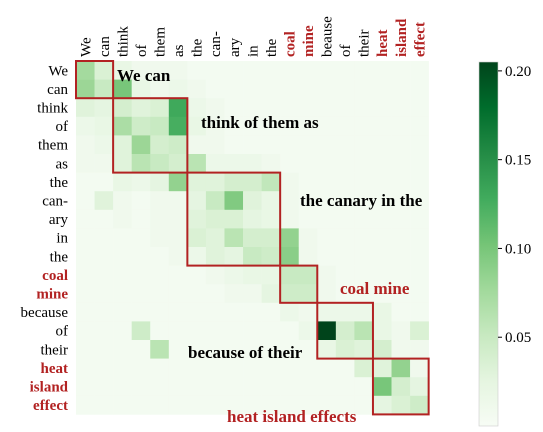  Describe the element at coordinates (62, 127) in the screenshot. I see `y-tick-label: of` at that location.